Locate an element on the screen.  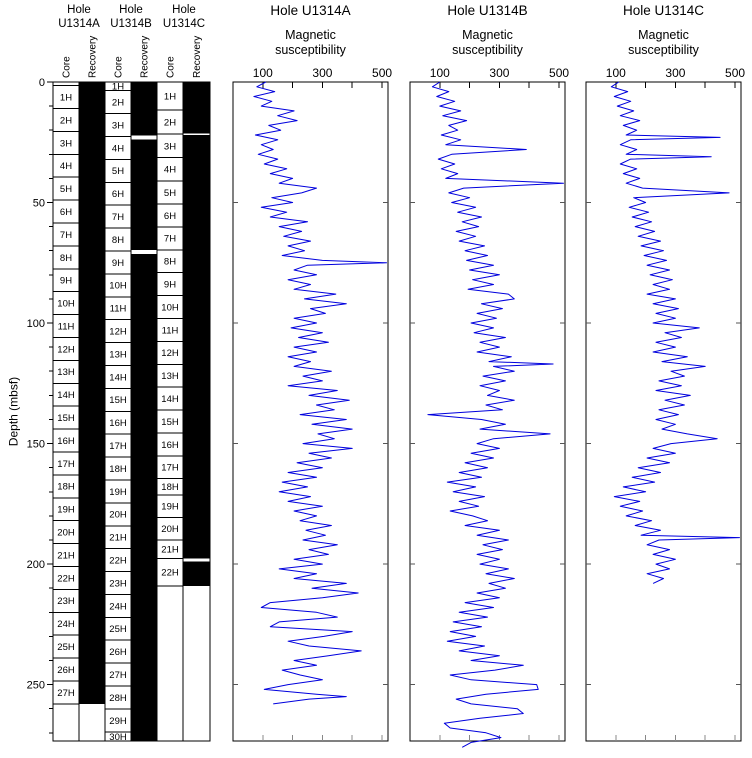
magnetic-susceptibility-line is located at coordinates (320, 393).